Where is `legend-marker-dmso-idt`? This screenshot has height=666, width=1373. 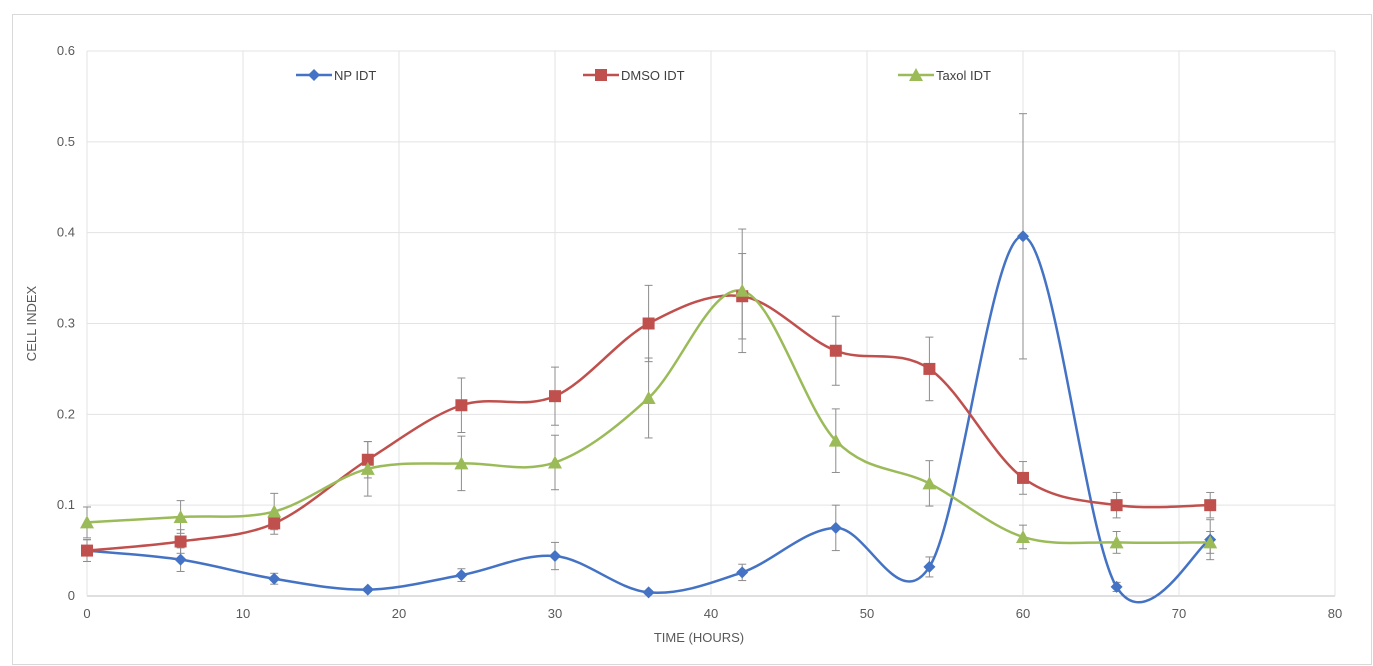 legend-marker-dmso-idt is located at coordinates (601, 75).